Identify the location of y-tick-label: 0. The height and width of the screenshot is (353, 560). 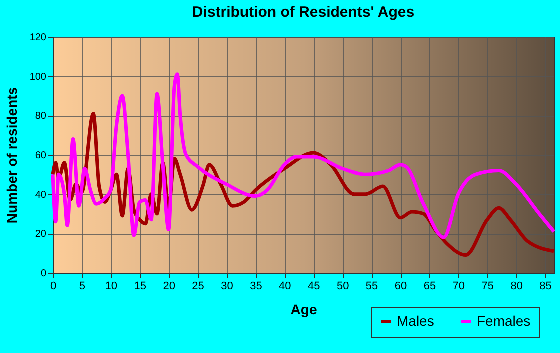
(43, 274).